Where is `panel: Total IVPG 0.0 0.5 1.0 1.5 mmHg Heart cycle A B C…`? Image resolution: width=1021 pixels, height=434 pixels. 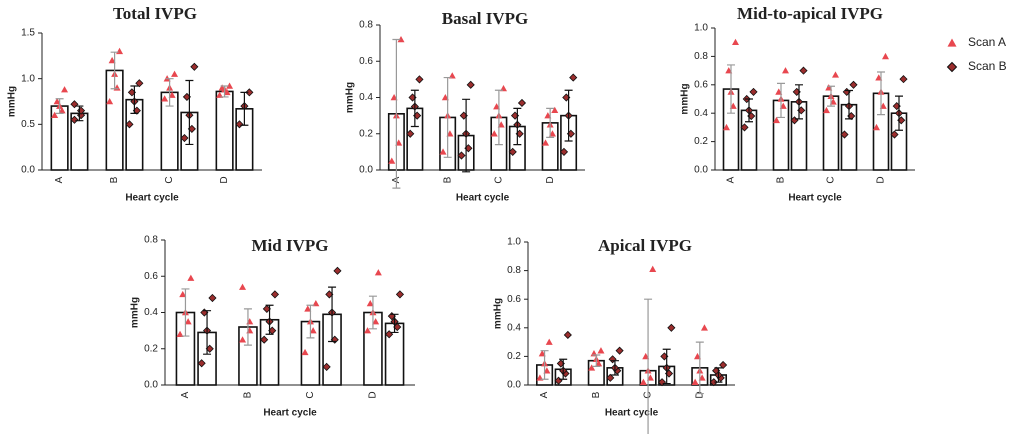
panel: Total IVPG 0.0 0.5 1.0 1.5 mmHg Heart cycle A B C… is located at coordinates (134, 104).